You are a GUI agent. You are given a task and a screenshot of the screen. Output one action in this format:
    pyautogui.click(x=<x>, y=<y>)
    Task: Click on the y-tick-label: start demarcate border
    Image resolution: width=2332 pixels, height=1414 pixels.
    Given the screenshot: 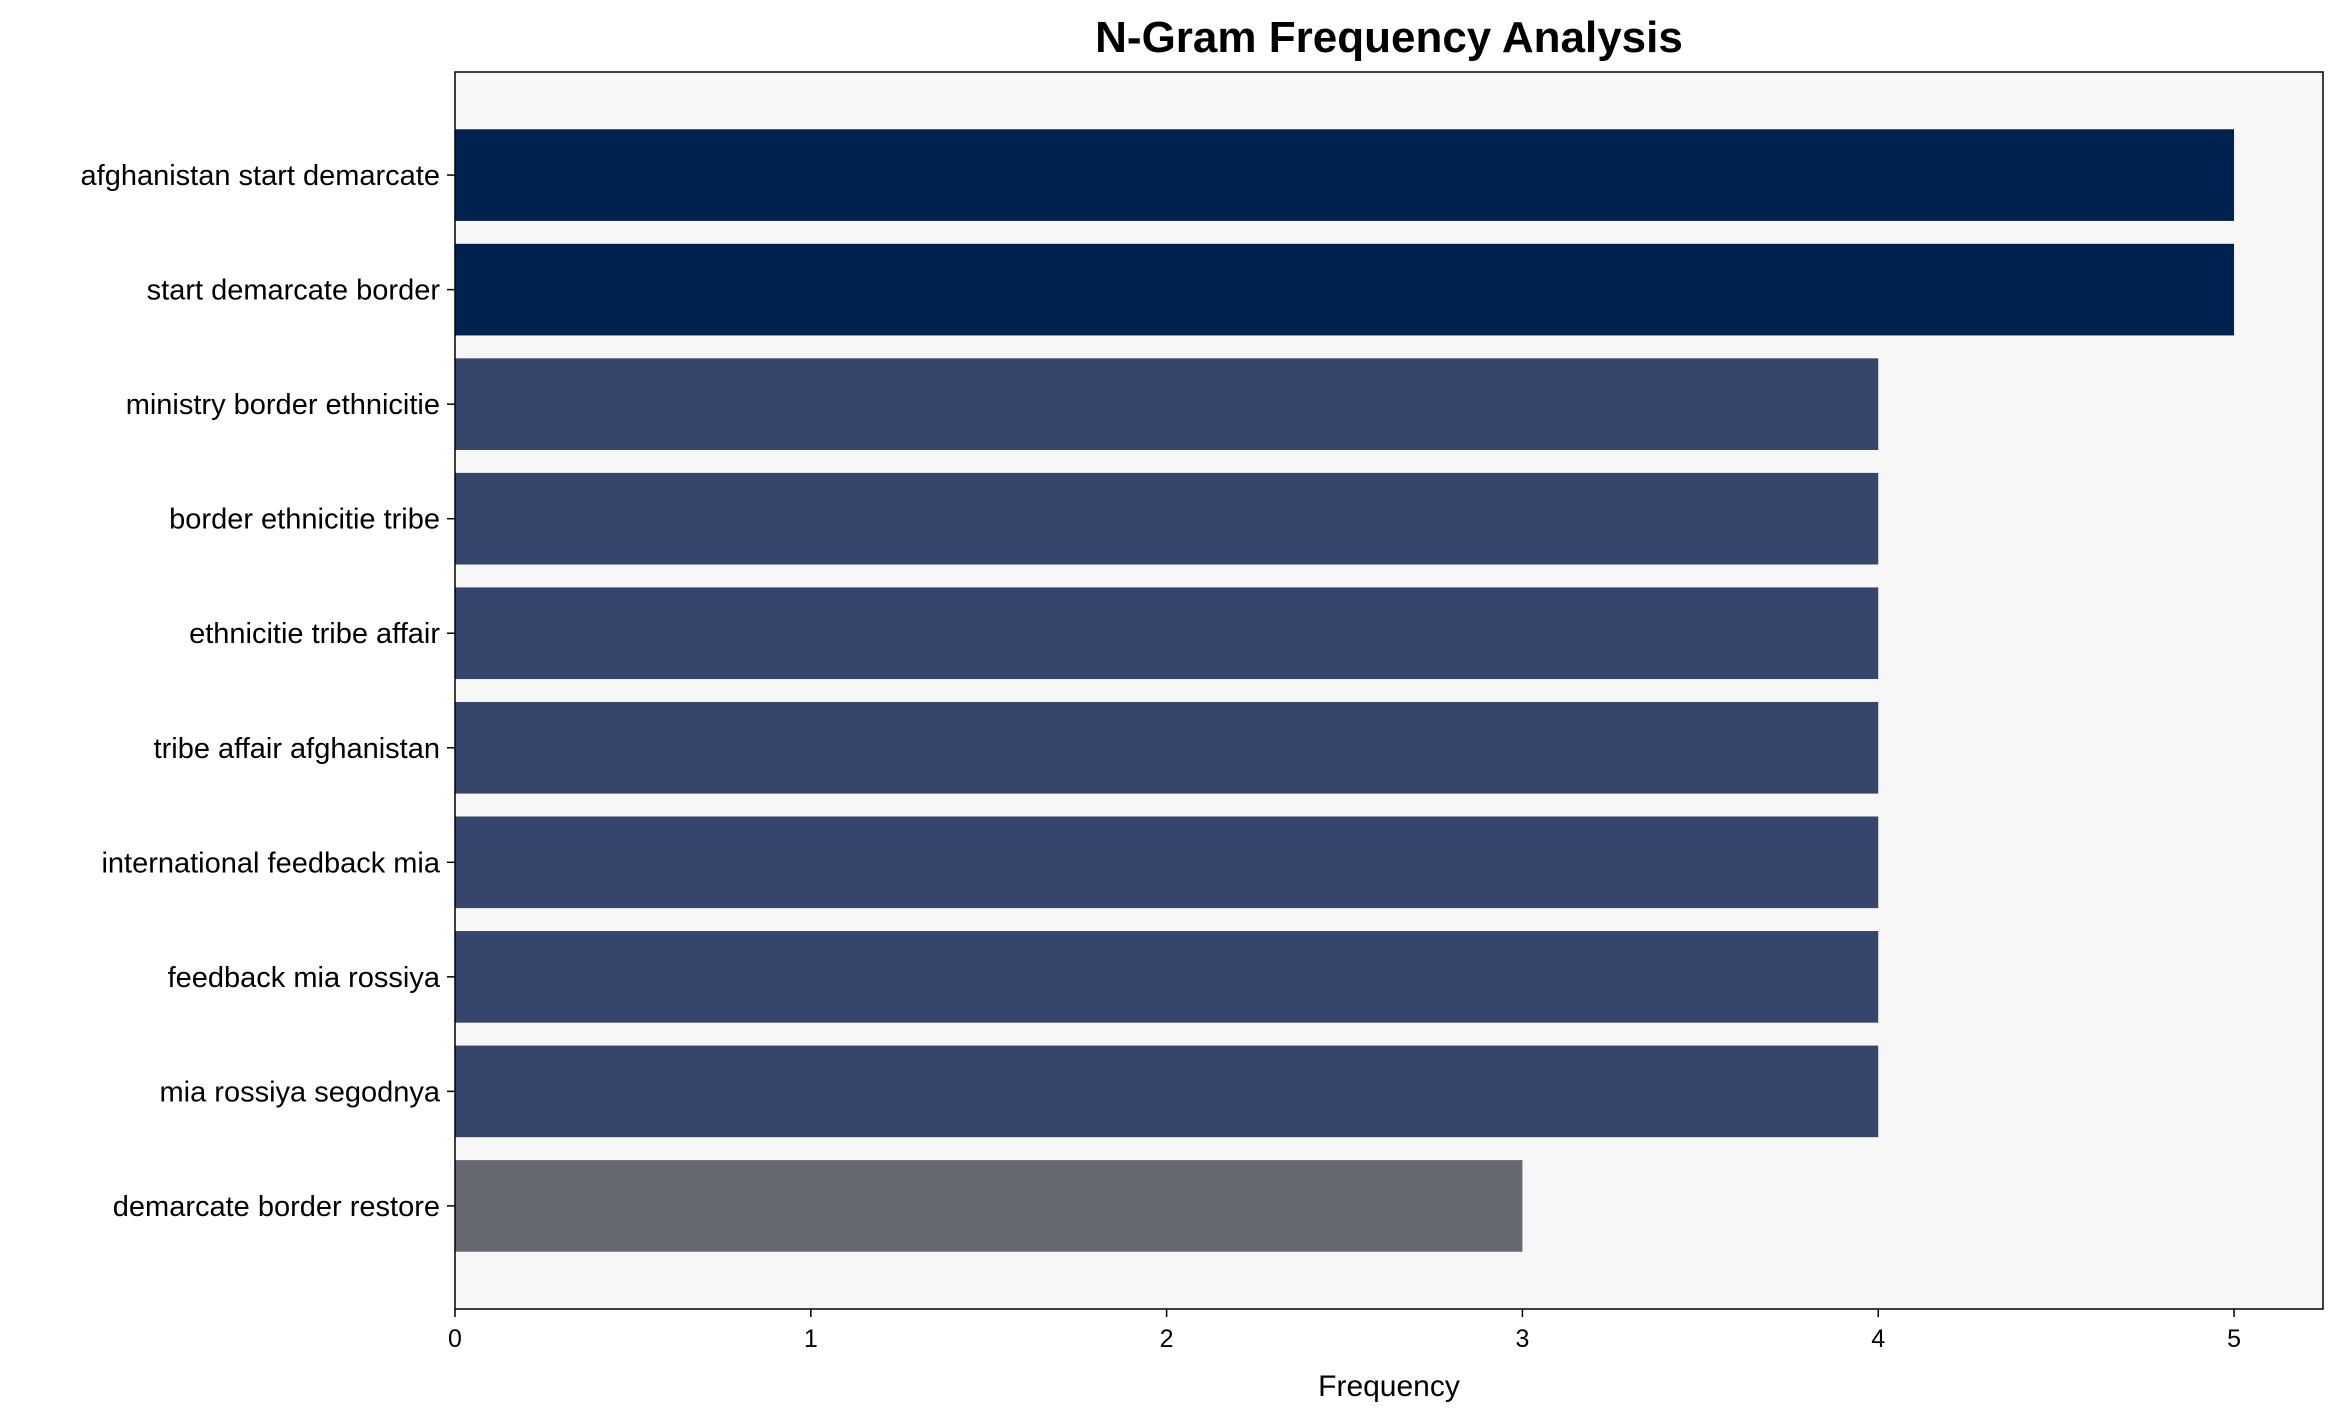 What is the action you would take?
    pyautogui.click(x=294, y=291)
    